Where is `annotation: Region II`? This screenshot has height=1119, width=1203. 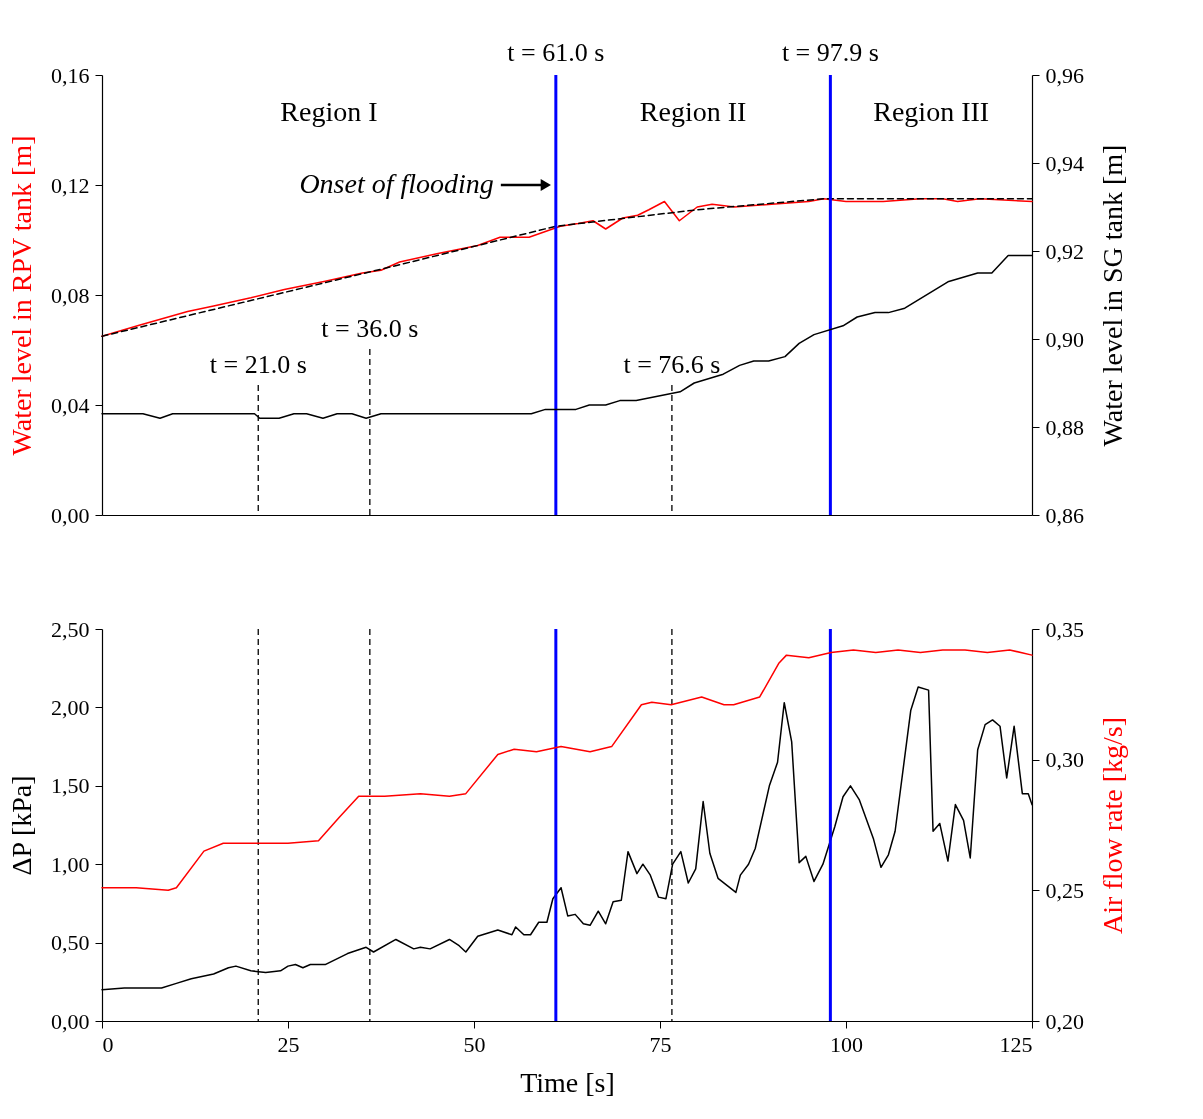
annotation: Region II is located at coordinates (693, 111).